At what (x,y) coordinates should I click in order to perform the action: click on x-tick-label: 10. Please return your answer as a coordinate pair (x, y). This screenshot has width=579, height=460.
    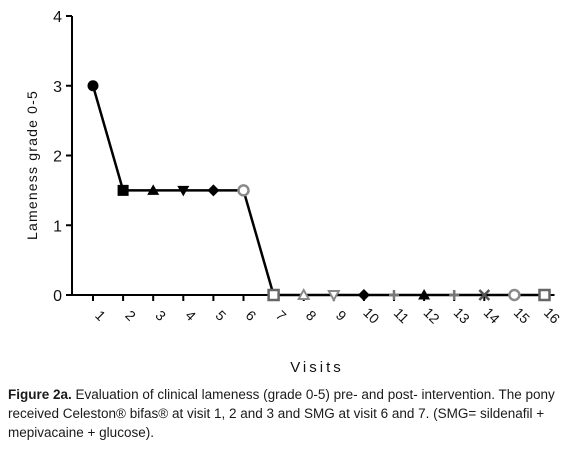
    Looking at the image, I should click on (371, 315).